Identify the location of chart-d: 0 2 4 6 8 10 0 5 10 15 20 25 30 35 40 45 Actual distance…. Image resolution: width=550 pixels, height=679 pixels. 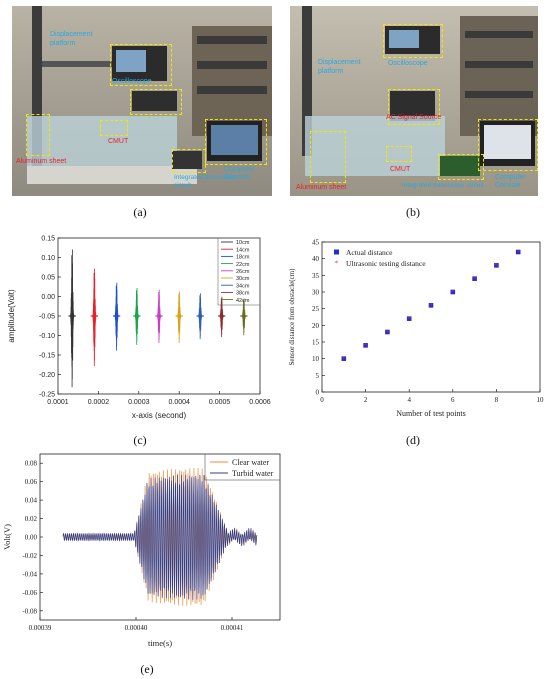
(416, 328).